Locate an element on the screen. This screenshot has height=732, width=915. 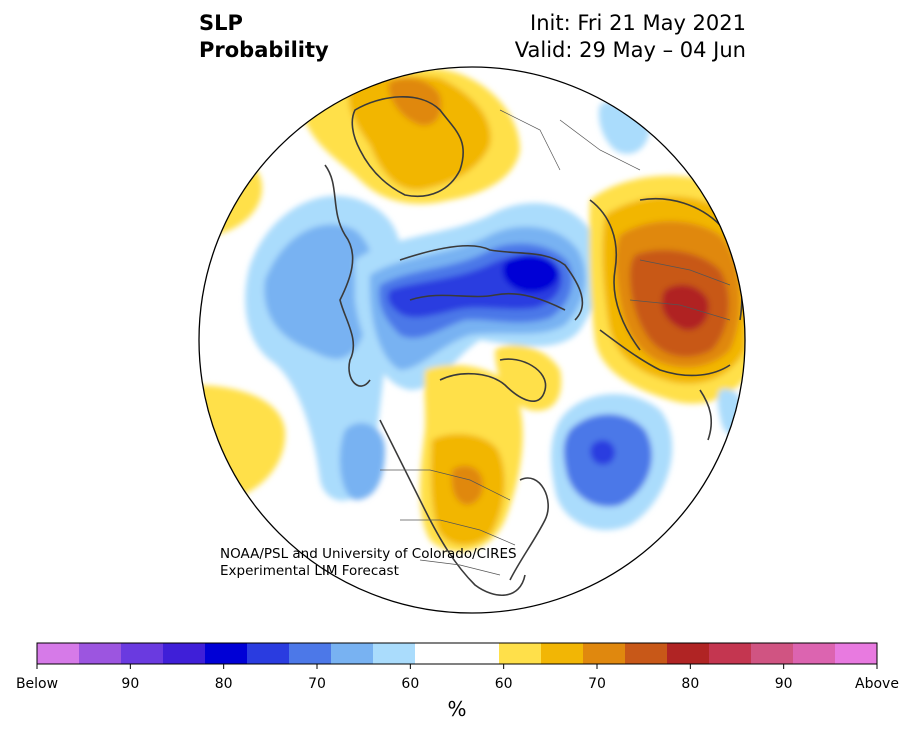
title-product: Probability is located at coordinates (264, 50).